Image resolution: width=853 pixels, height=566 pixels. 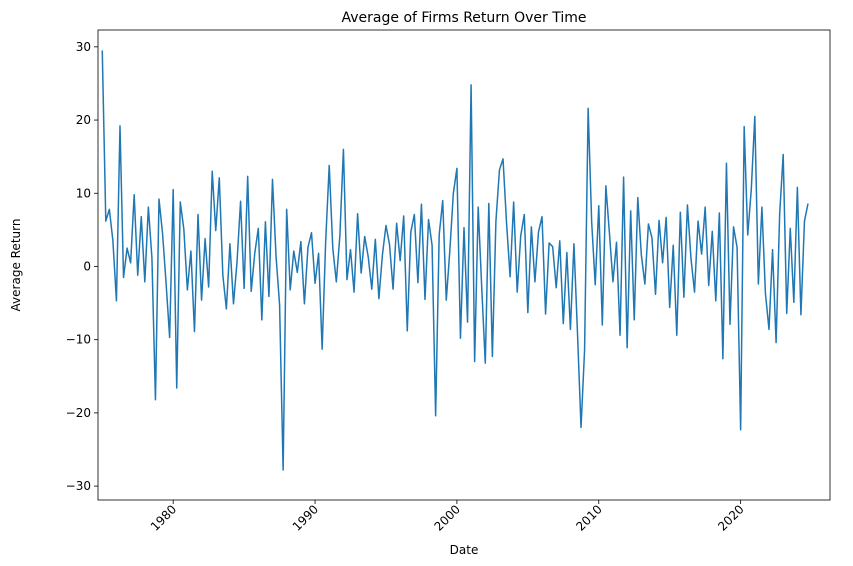 What do you see at coordinates (78, 340) in the screenshot?
I see `y-tick-label: −10` at bounding box center [78, 340].